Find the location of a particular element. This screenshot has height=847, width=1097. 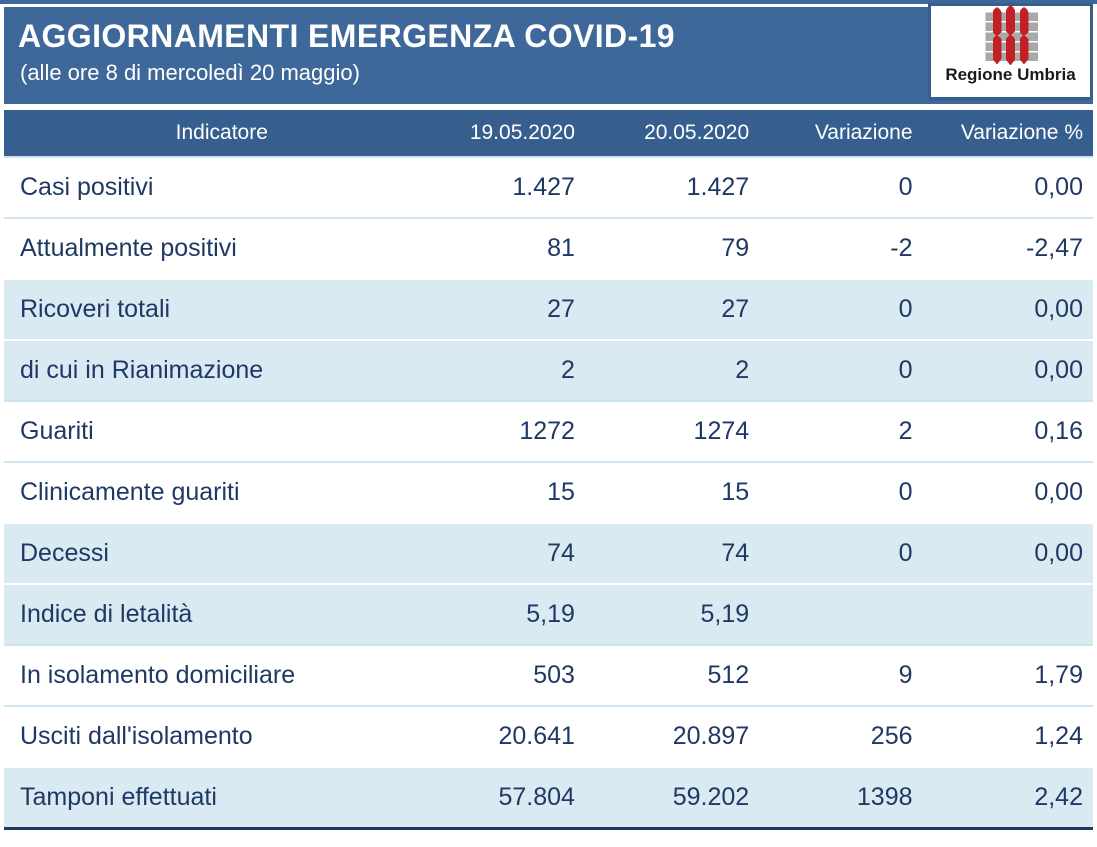

cell-variation: 2 is located at coordinates (905, 431).